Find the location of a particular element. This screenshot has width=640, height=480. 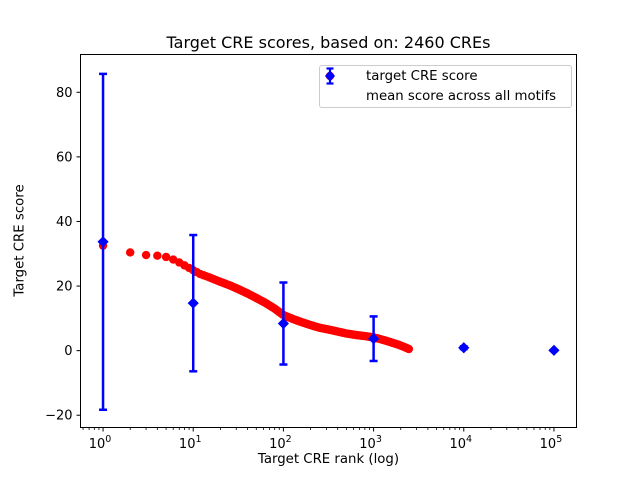

chart-title: Target CRE scores, based on: 2460 CREs is located at coordinates (328, 42).